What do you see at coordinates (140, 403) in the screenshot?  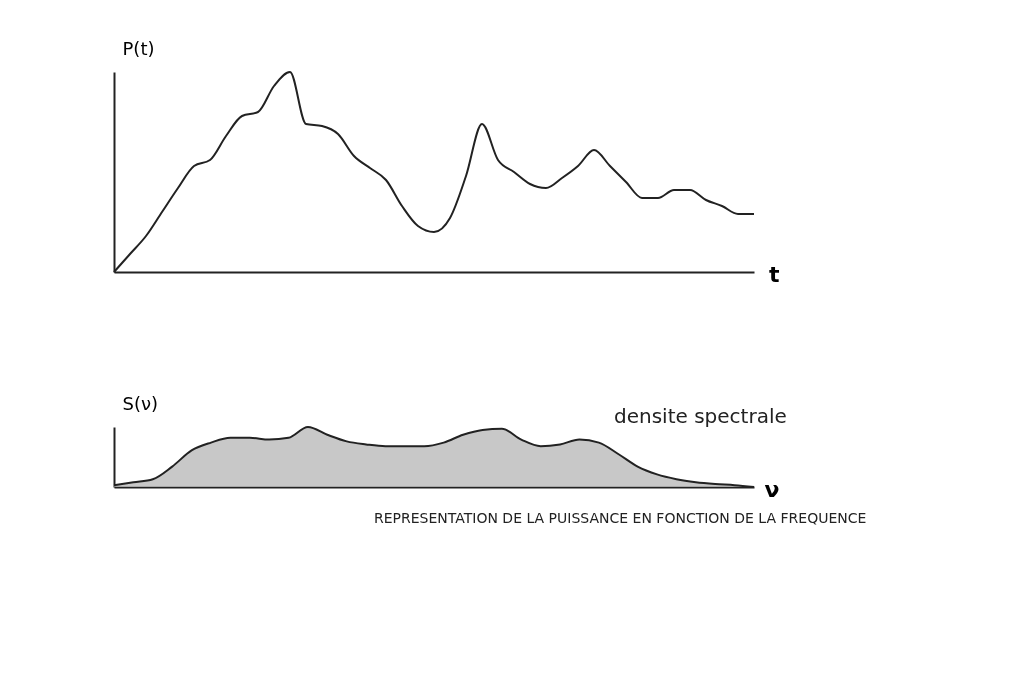 I see `y-axis-title: S(ν)` at bounding box center [140, 403].